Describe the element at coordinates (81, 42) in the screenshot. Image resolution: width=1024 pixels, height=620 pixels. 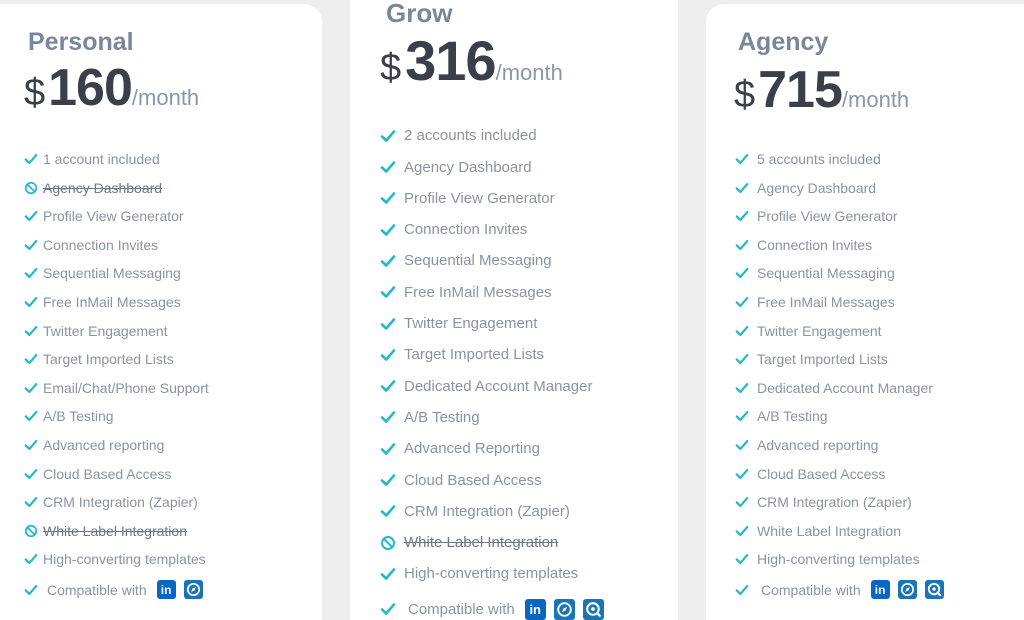
I see `plan-name-personal: Personal` at that location.